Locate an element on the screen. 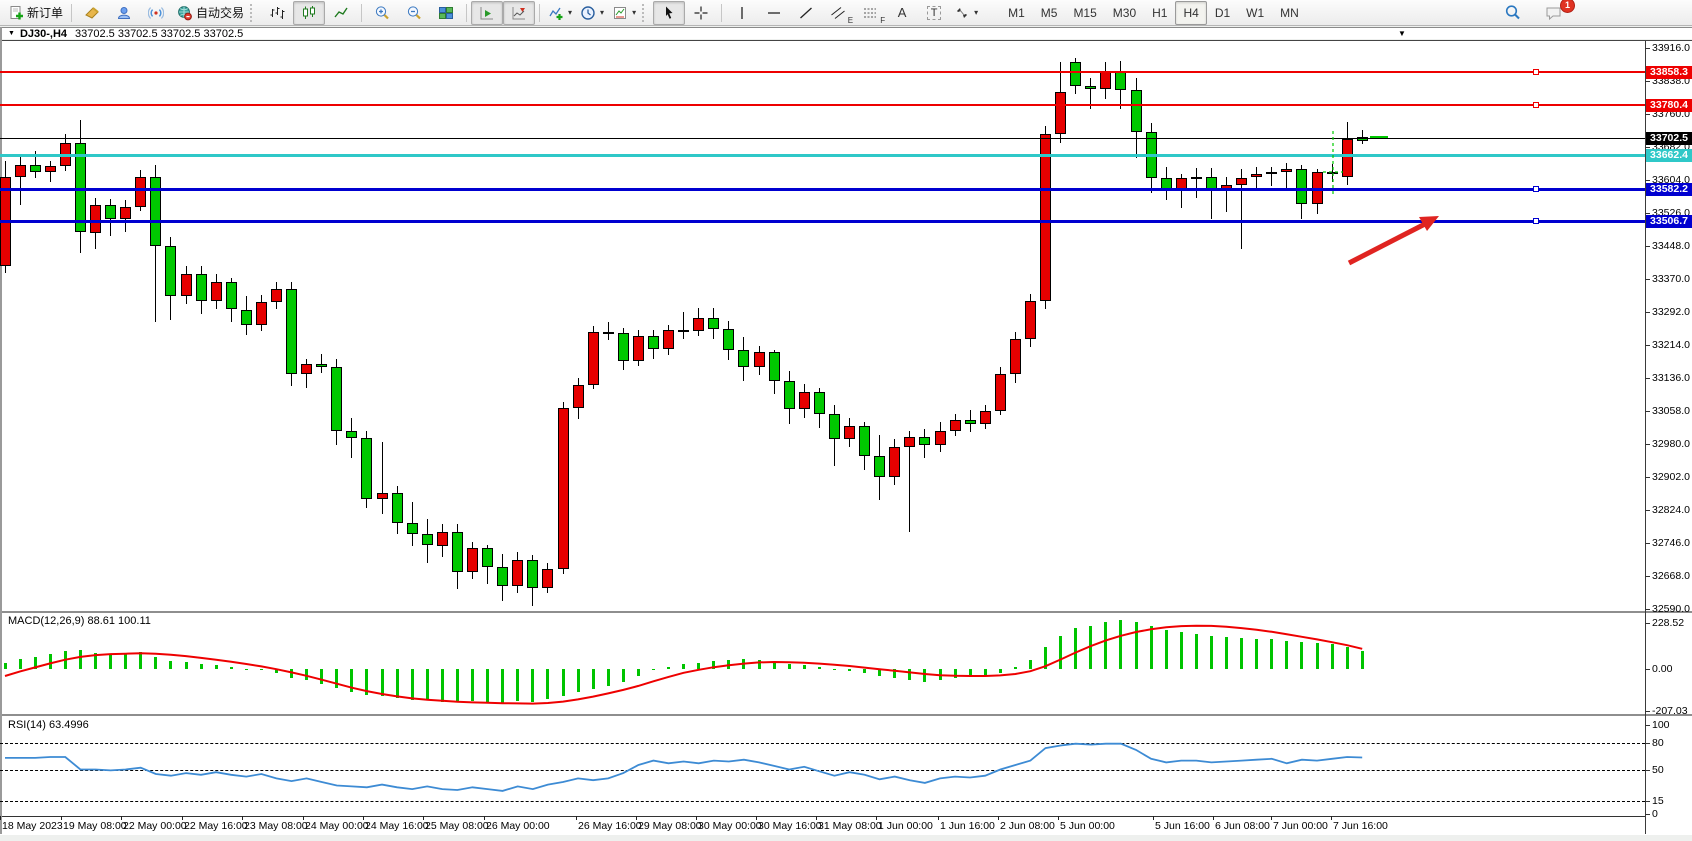  timeframe-H4: H4 is located at coordinates (1191, 12).